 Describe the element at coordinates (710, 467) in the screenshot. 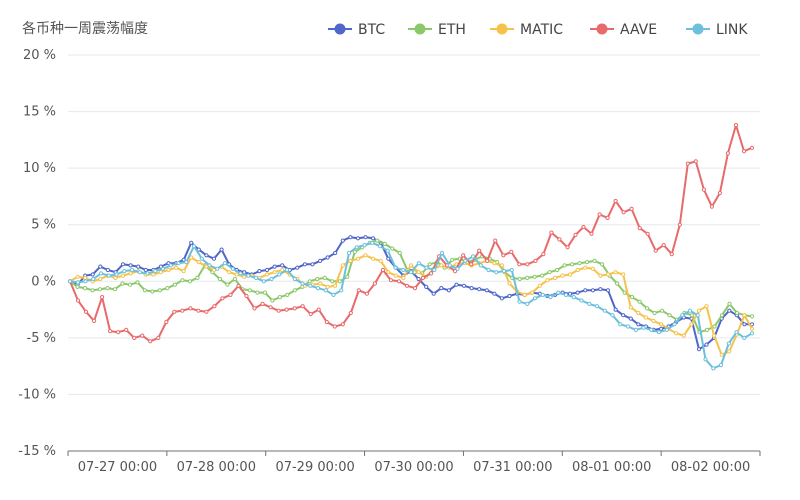

I see `x-tick-label: 08-02 00:00` at that location.